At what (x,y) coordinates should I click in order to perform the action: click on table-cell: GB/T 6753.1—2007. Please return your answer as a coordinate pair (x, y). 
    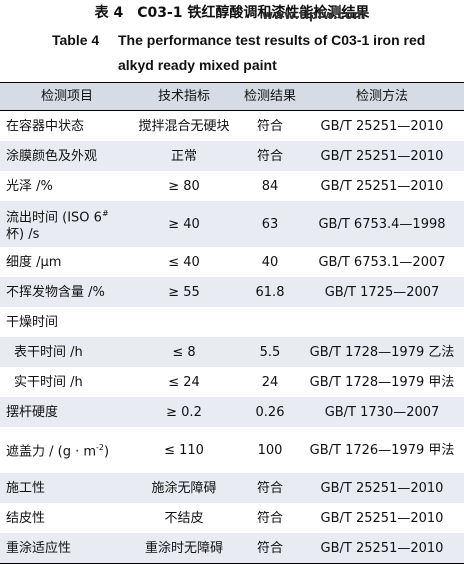
    Looking at the image, I should click on (382, 262).